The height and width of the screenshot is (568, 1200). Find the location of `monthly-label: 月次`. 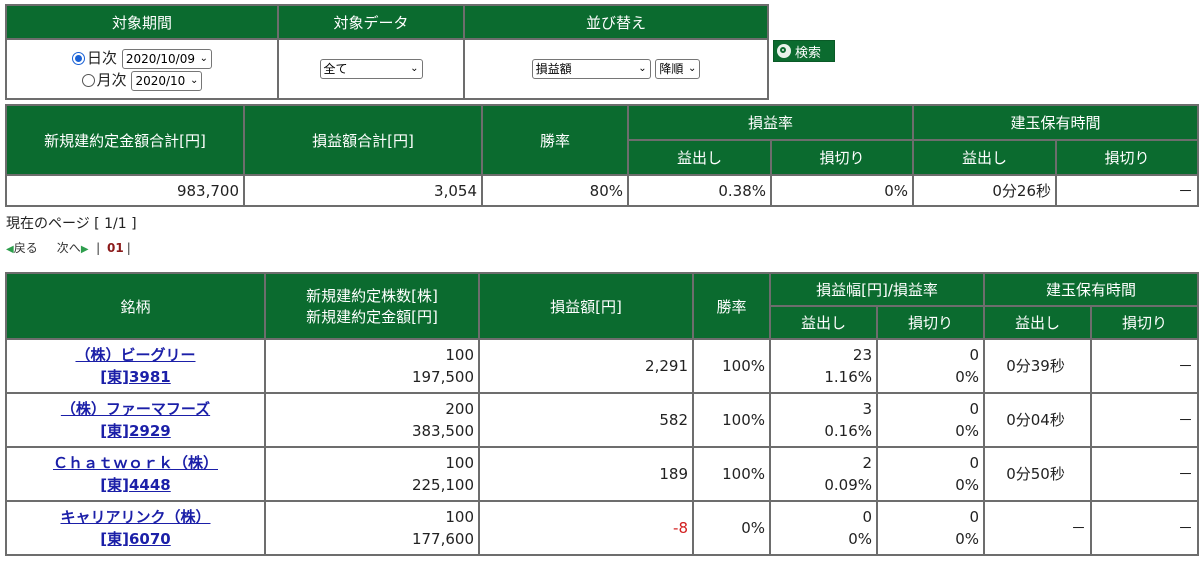

monthly-label: 月次 is located at coordinates (111, 80).